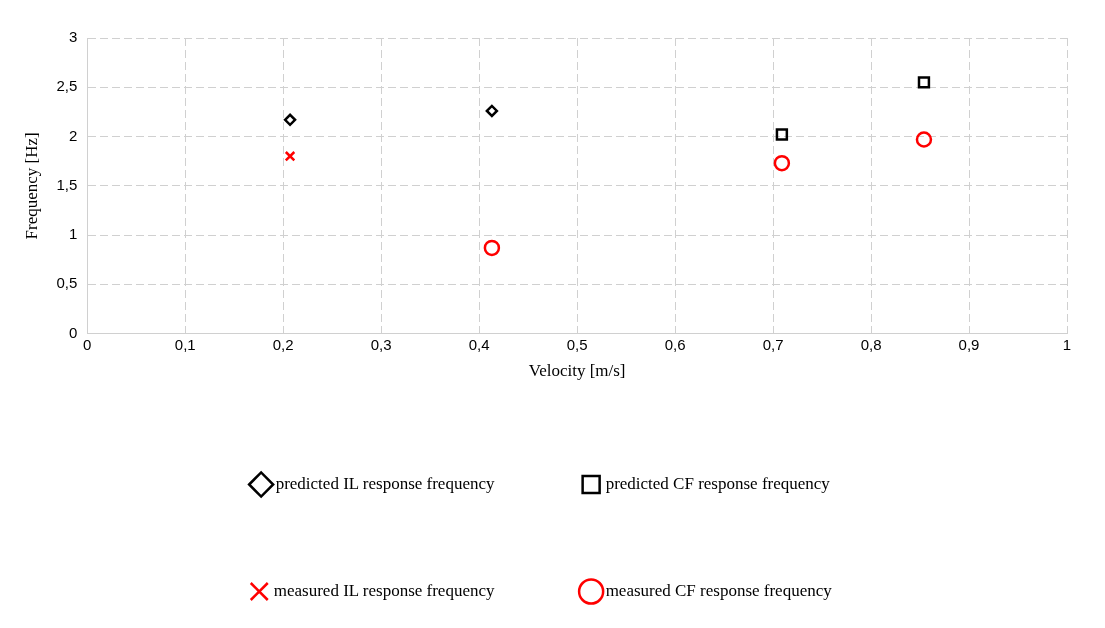 The height and width of the screenshot is (628, 1105). Describe the element at coordinates (73, 234) in the screenshot. I see `y-tick-label: 1` at that location.